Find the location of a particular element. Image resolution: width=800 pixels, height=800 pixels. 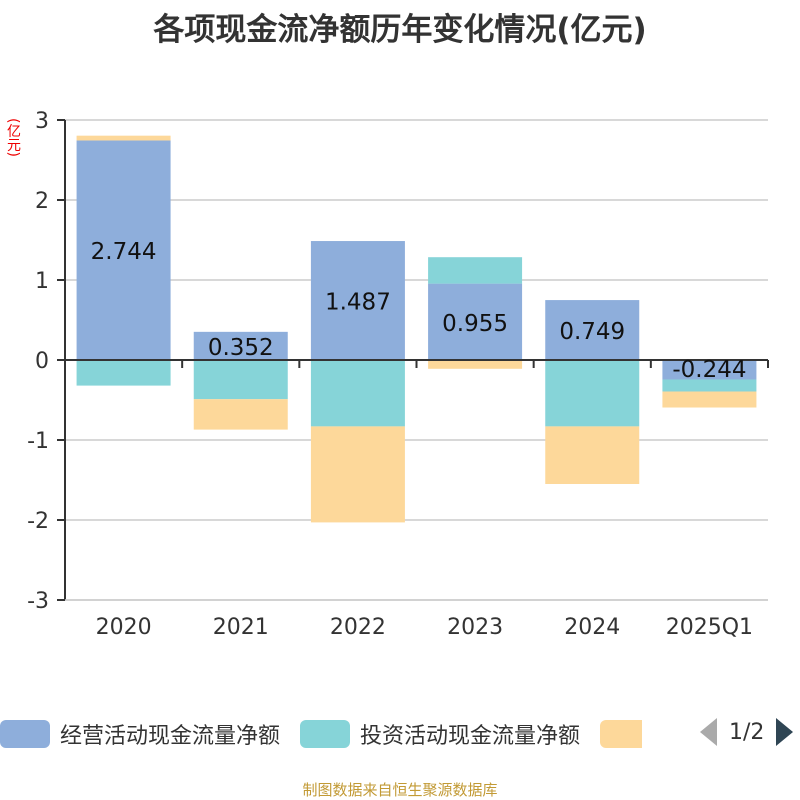

legend-page-indicator: 1/2 is located at coordinates (747, 732).